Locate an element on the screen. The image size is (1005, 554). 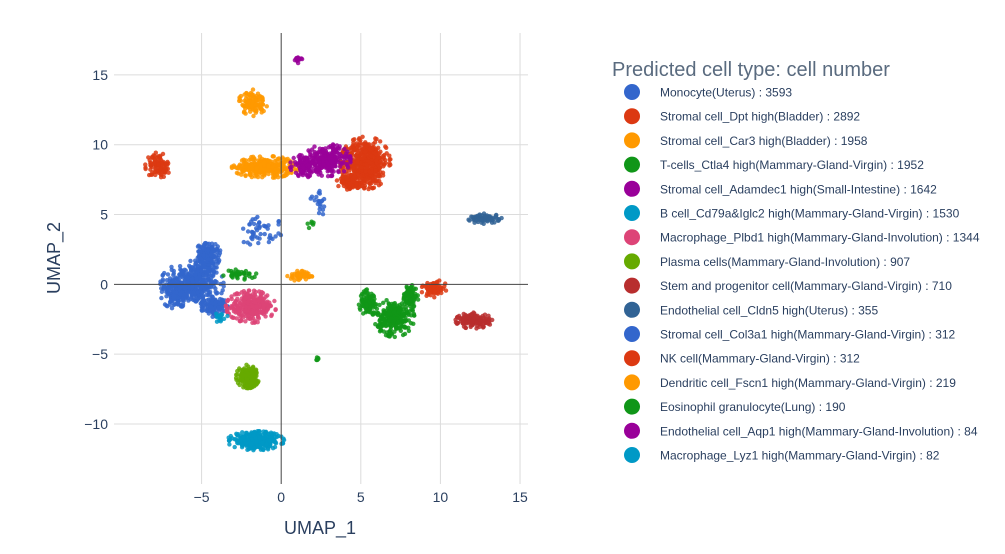
legend-item: Eosinophil granulocyte(Lung) : 190 is located at coordinates (735, 406).